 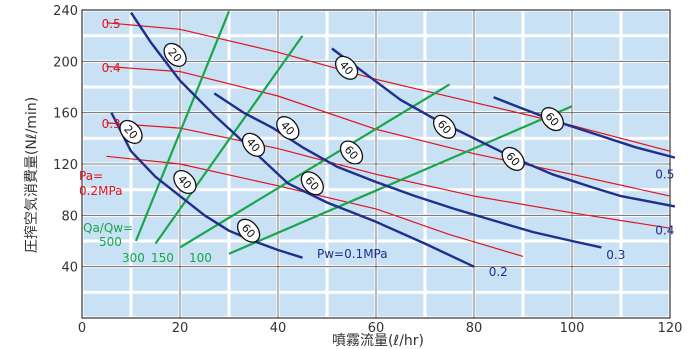 I want to click on series-line-pw-0.4, so click(x=584, y=127).